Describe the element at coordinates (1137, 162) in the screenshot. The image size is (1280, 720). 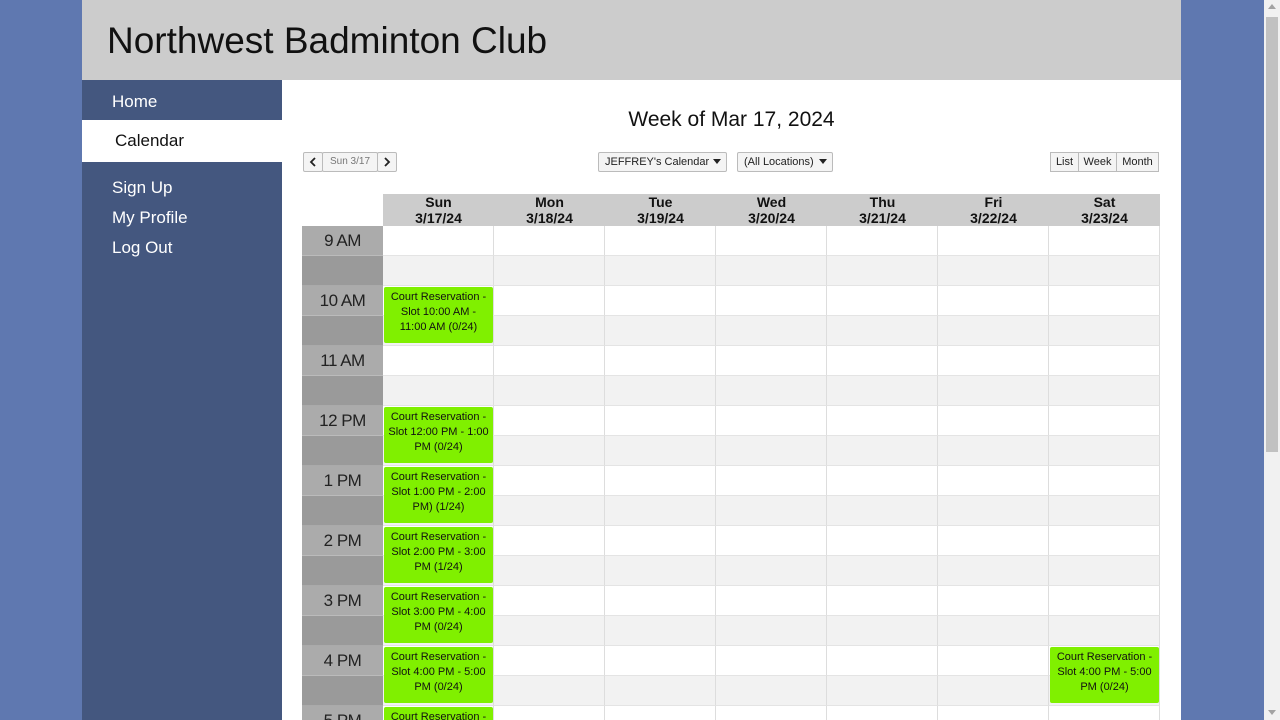
I see `view-button: Month` at that location.